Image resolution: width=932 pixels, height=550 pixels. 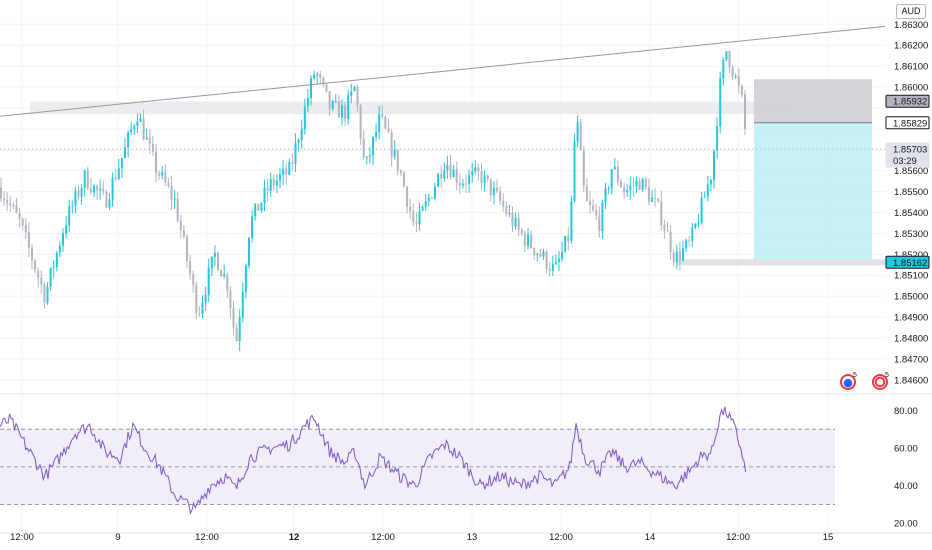 I want to click on time-axis: 12:00 9 12:00 12 12:00 13 12:00 14 12:00 15, so click(x=421, y=537).